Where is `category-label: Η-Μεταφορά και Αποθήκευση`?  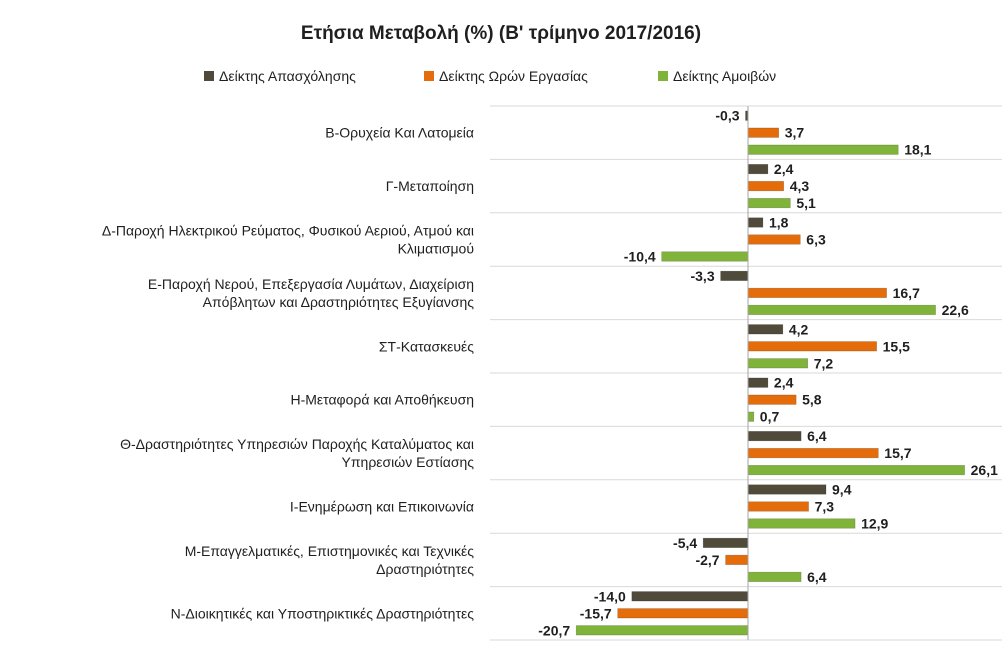
category-label: Η-Μεταφορά και Αποθήκευση is located at coordinates (382, 400).